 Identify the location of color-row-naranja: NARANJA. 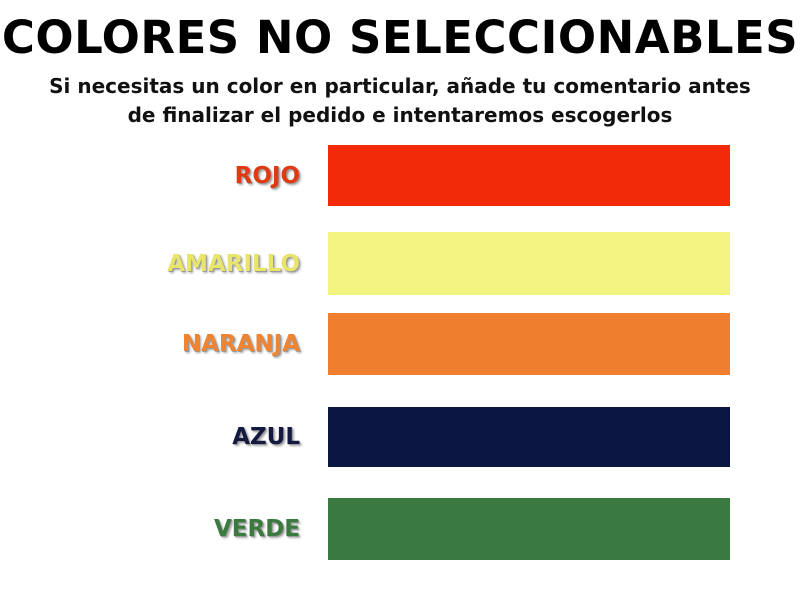
(400, 344).